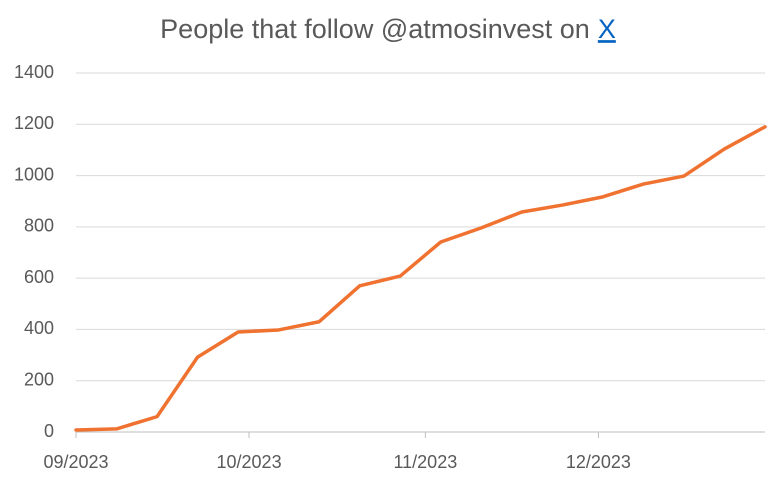  Describe the element at coordinates (39, 226) in the screenshot. I see `y-tick-label: 800` at that location.